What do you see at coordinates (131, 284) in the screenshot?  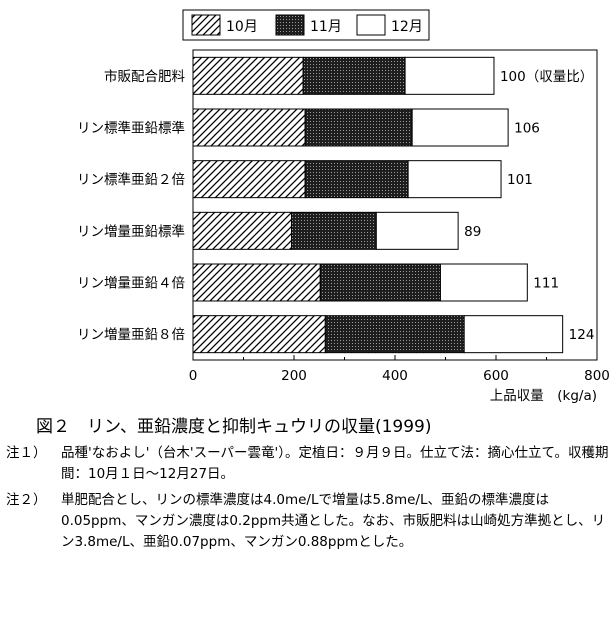 I see `category-label-5: リン増量亜鉛４倍` at bounding box center [131, 284].